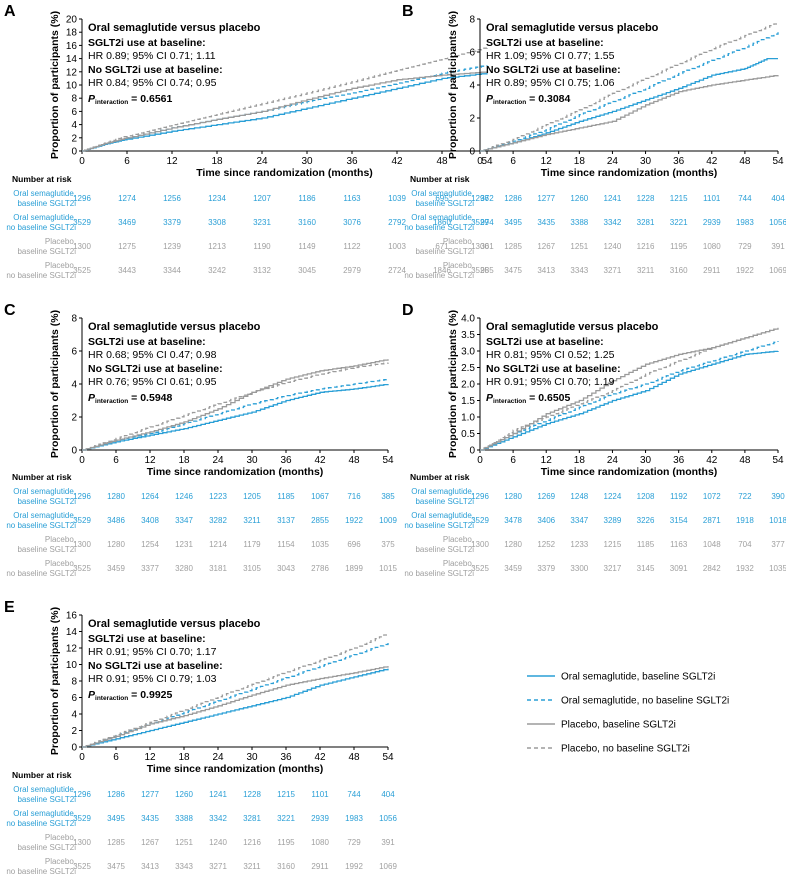 This screenshot has width=786, height=879. What do you see at coordinates (546, 198) in the screenshot?
I see `risk-cell: 1277` at bounding box center [546, 198].